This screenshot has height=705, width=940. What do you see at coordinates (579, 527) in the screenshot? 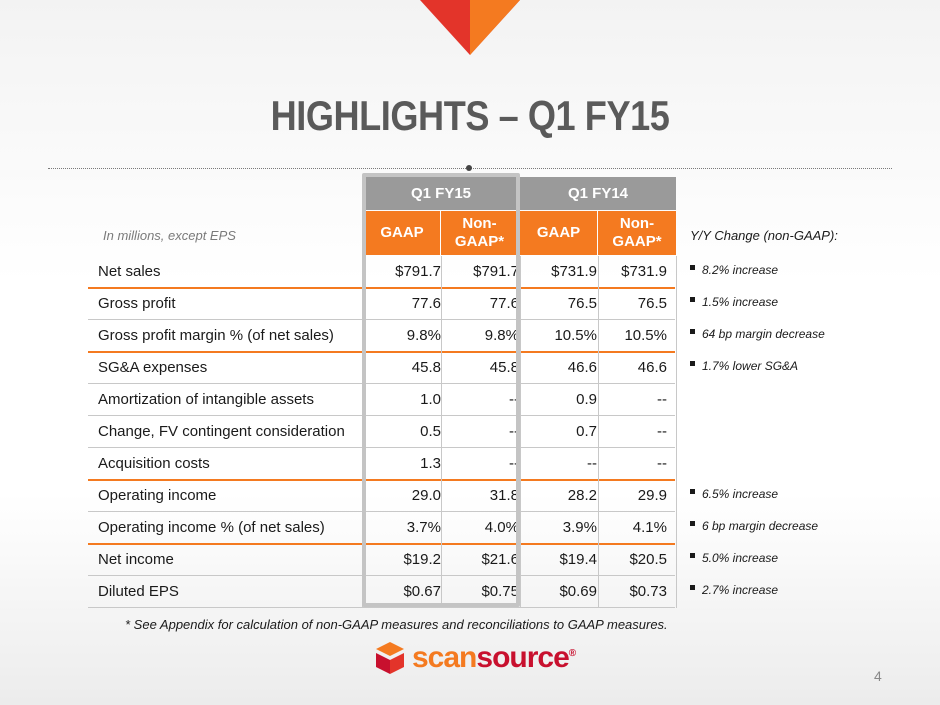
I see `value-cell: 3.9%` at bounding box center [579, 527].